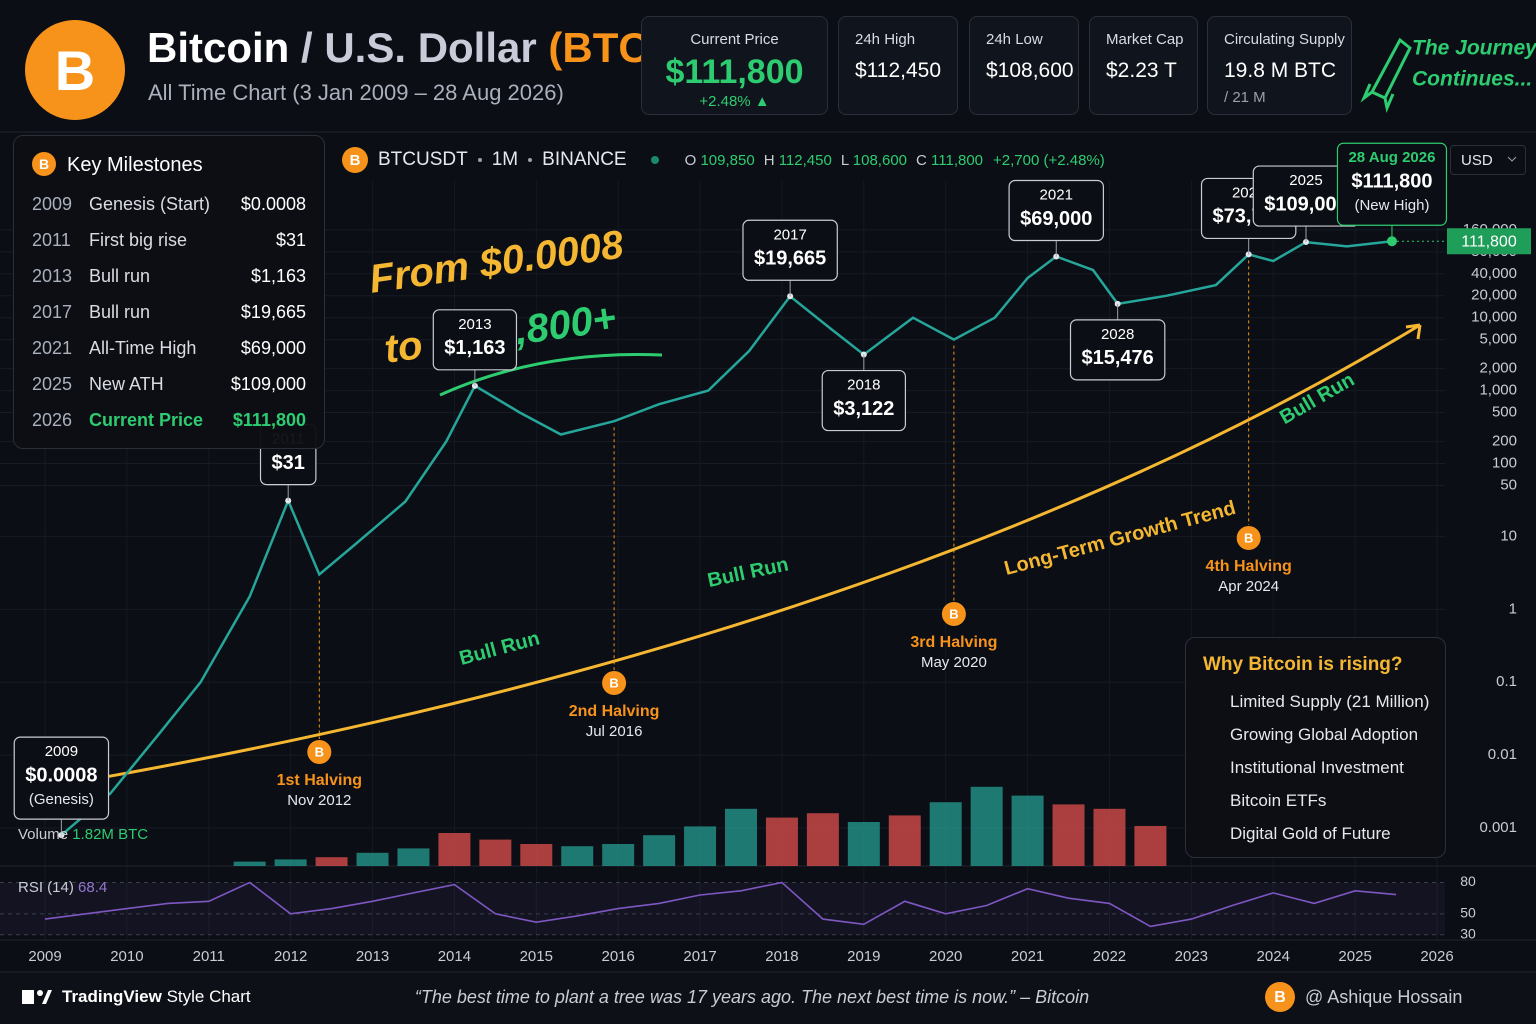 The height and width of the screenshot is (1024, 1536). I want to click on y-tick-label: 0.1, so click(1506, 681).